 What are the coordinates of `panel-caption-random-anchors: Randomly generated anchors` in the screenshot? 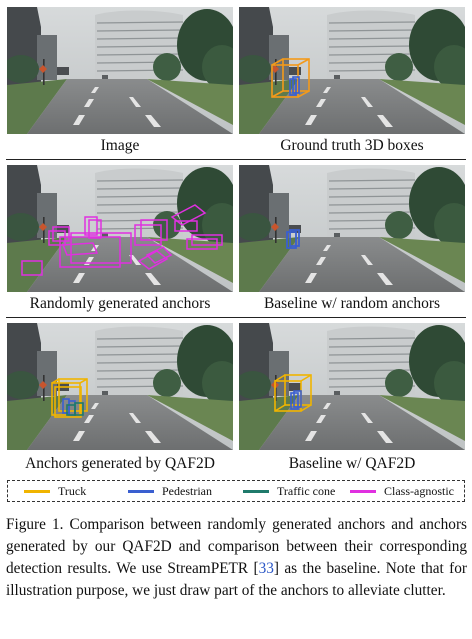 It's located at (120, 303).